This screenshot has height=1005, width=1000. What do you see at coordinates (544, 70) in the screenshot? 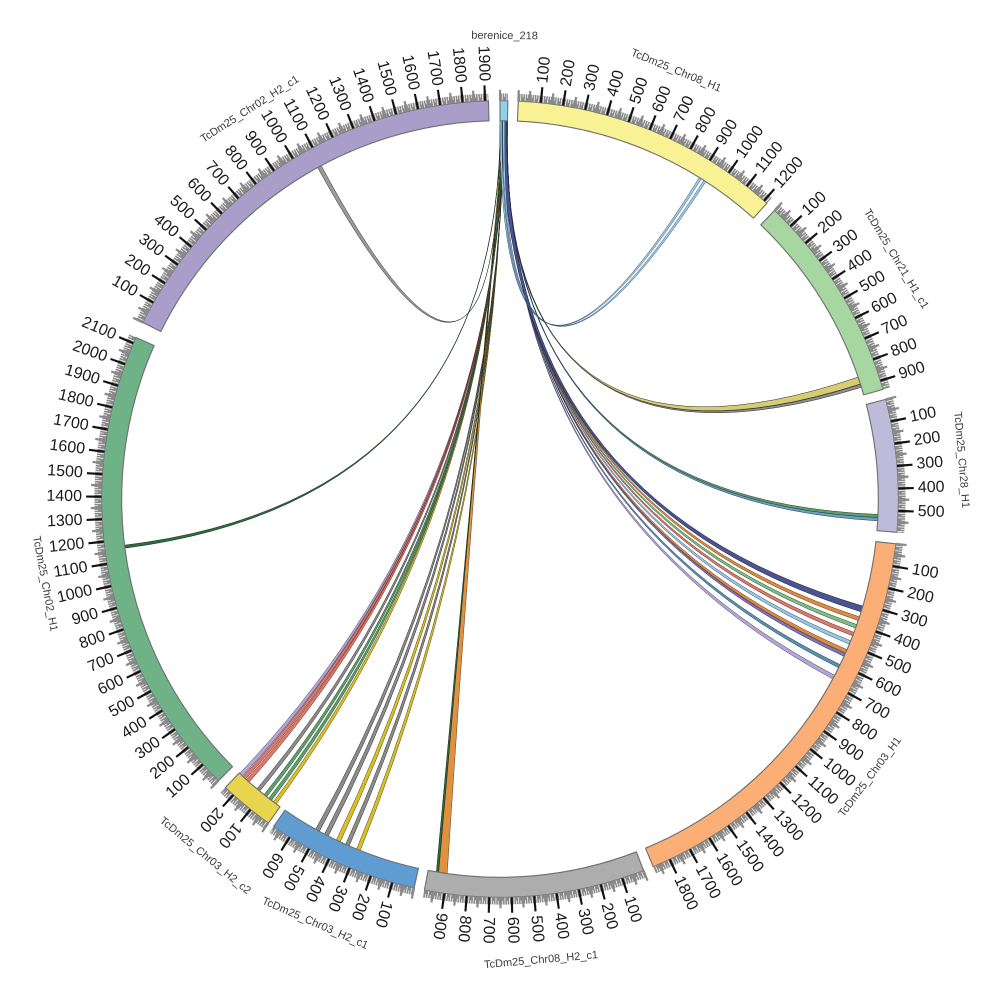
I see `svg-text: 100` at bounding box center [544, 70].